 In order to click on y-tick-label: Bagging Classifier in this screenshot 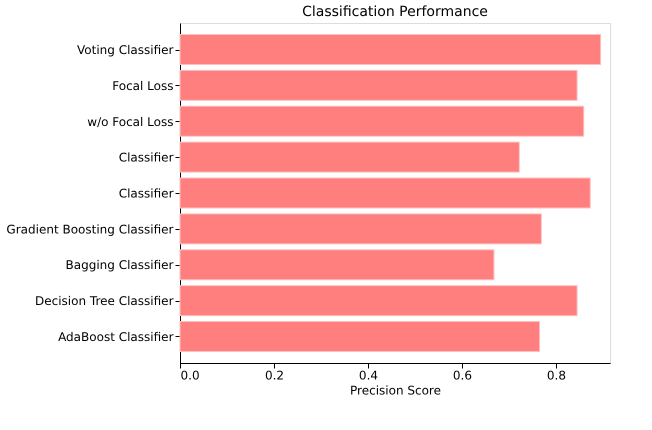, I will do `click(120, 265)`.